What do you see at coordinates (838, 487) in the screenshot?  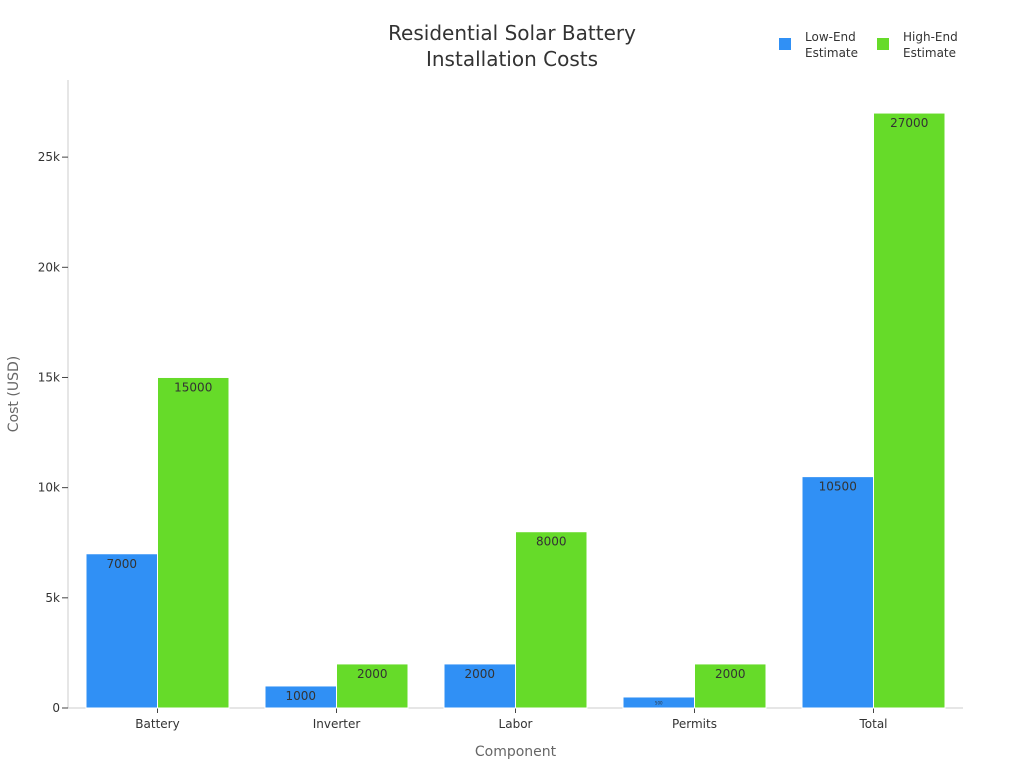 I see `bar-value-label: 10500` at bounding box center [838, 487].